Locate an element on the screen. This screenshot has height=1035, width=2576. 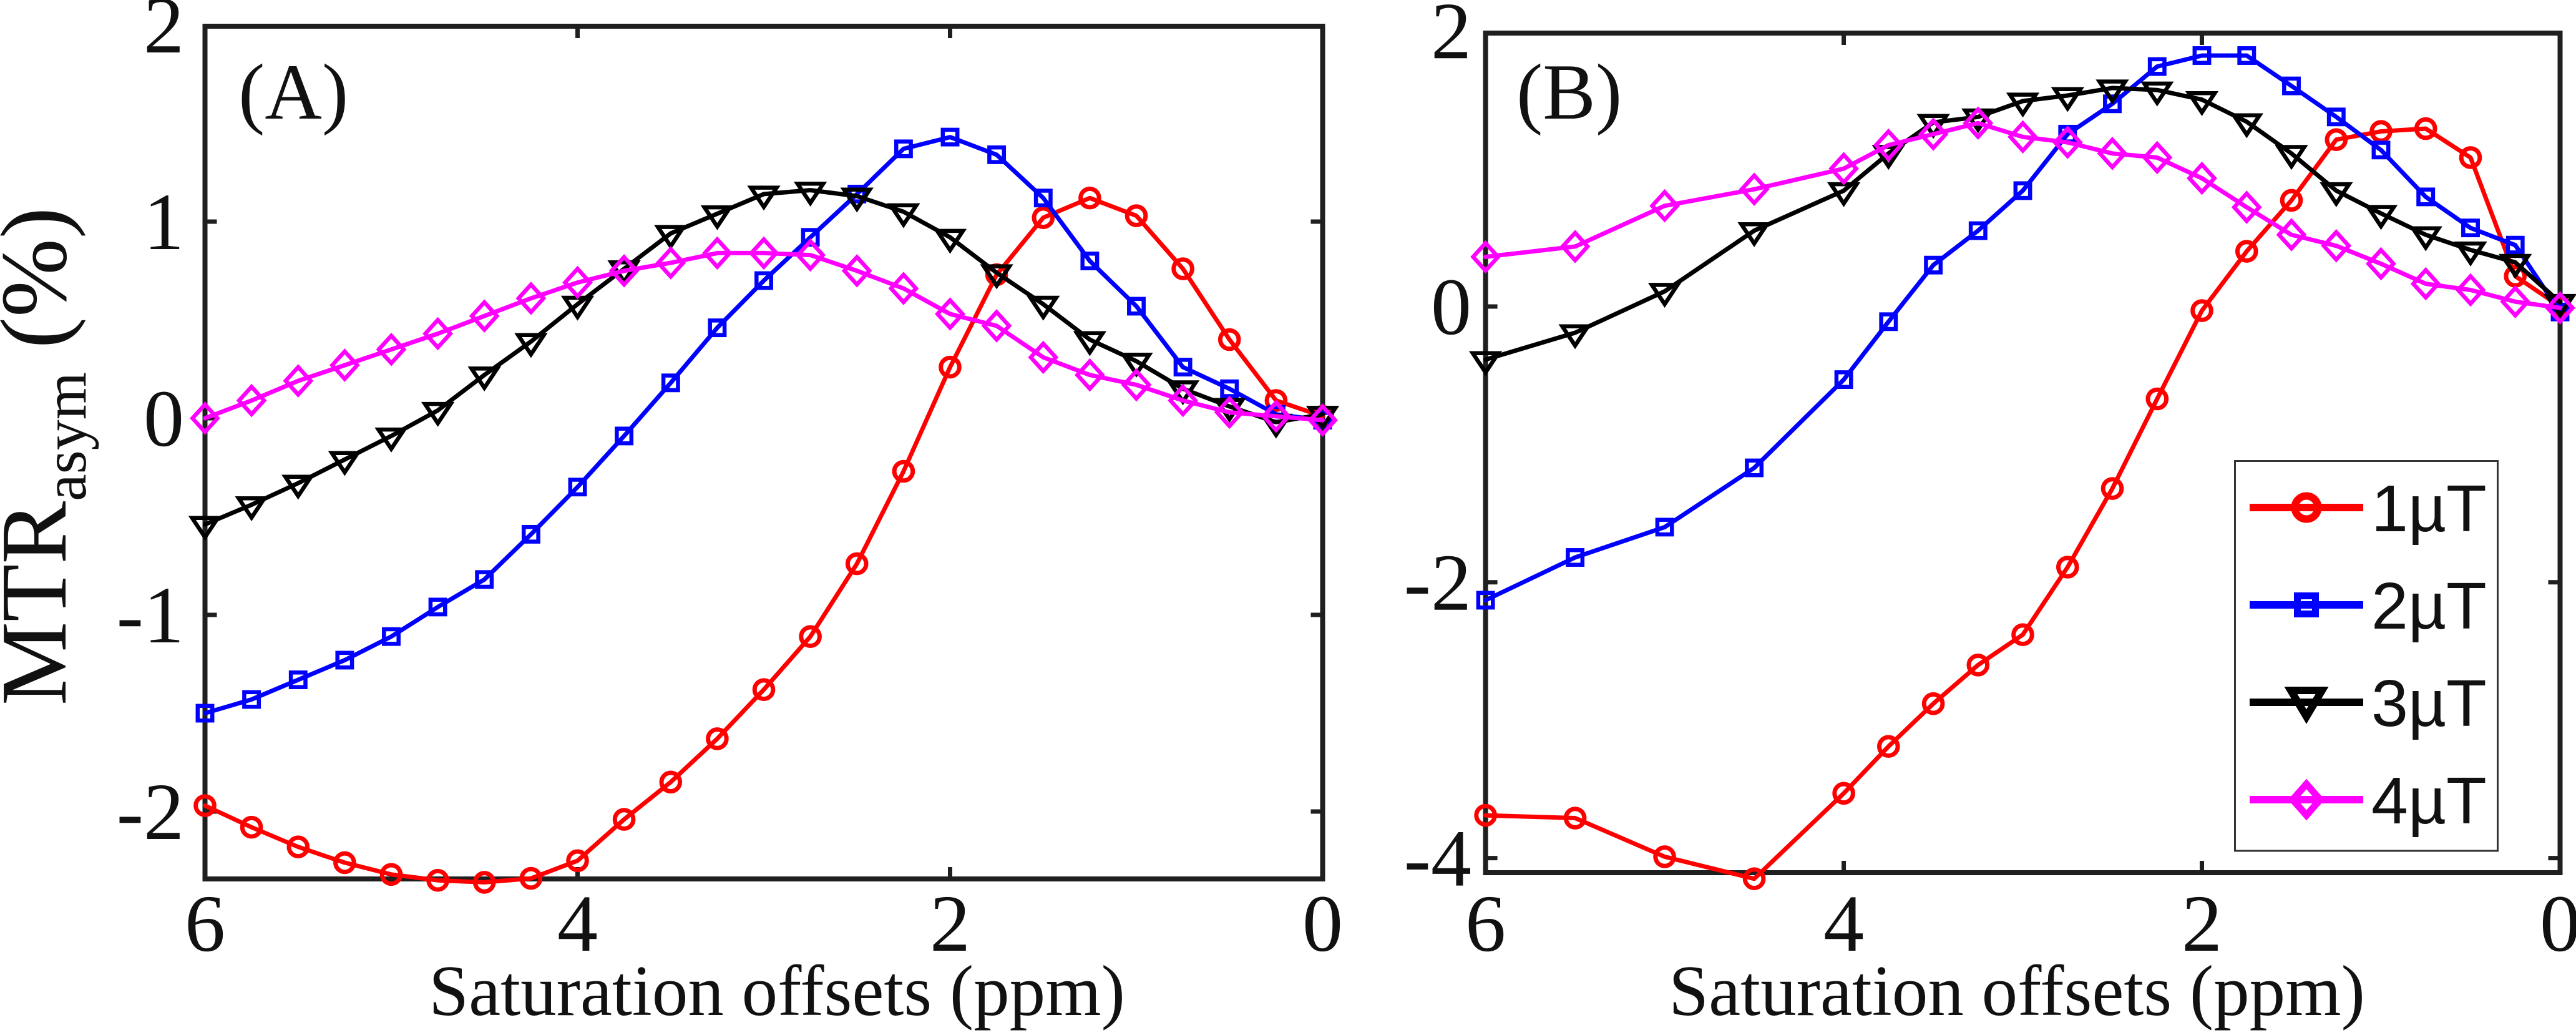
svg-text: (B) is located at coordinates (1569, 93).